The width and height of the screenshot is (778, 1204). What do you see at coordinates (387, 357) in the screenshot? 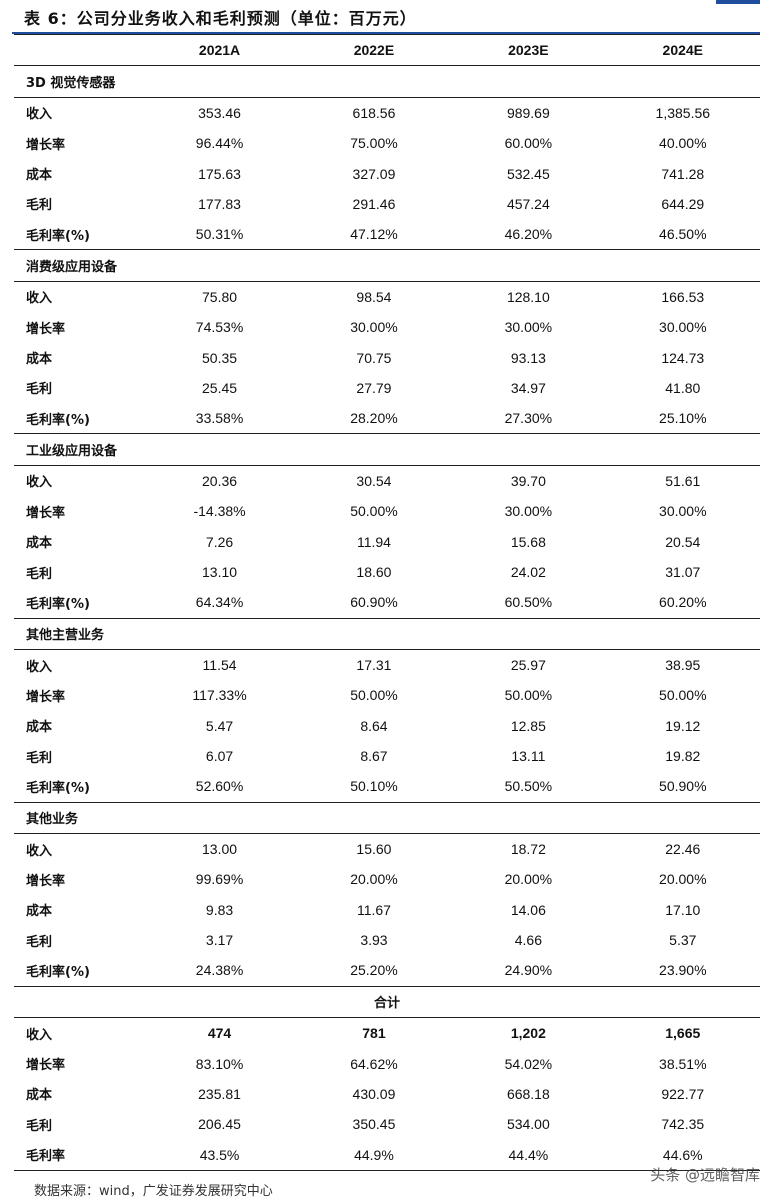
I see `table-row: 成本 50.35 70.75 93.13 124.73` at bounding box center [387, 357].